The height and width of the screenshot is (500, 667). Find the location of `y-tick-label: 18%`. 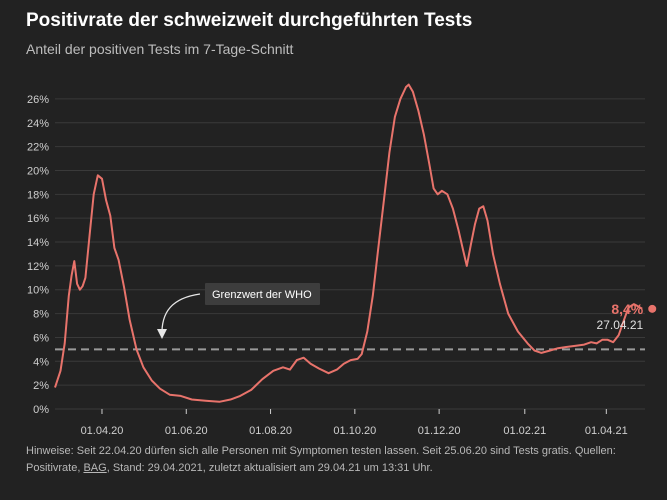

y-tick-label: 18% is located at coordinates (38, 195).